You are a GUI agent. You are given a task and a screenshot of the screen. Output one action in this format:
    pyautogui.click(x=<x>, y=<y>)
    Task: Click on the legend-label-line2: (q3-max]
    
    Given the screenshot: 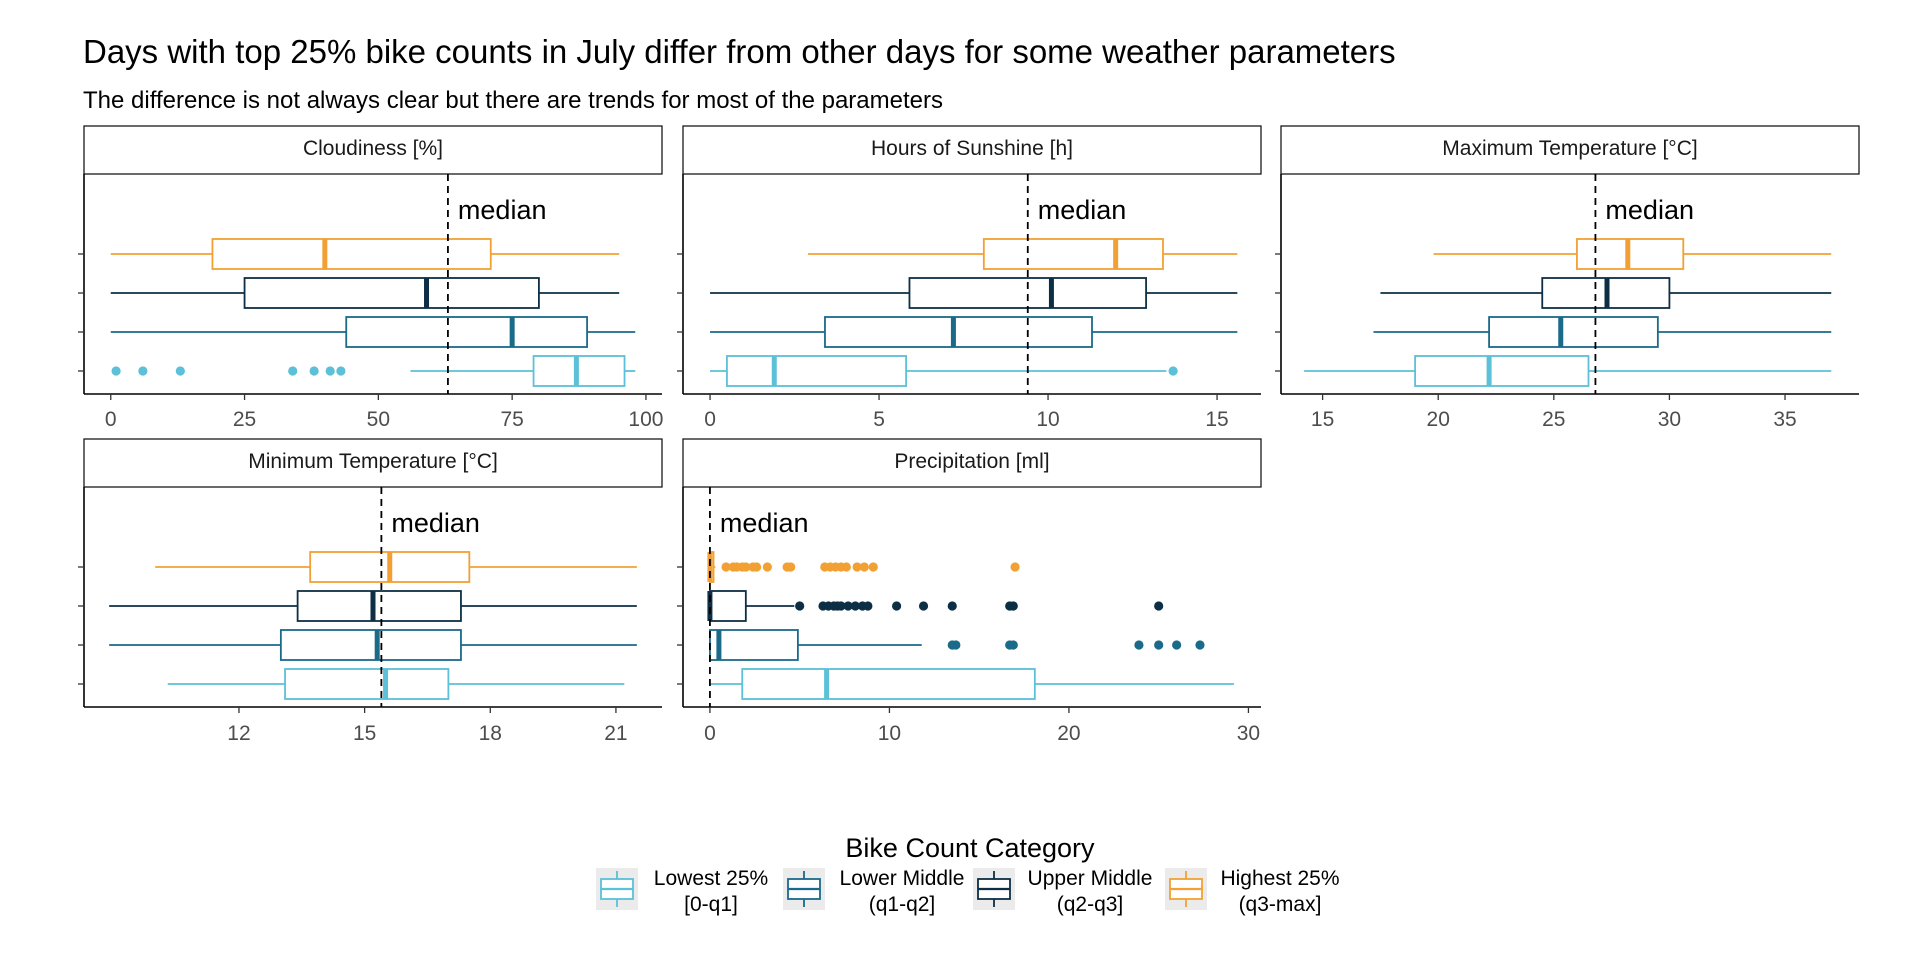 What is the action you would take?
    pyautogui.click(x=1280, y=904)
    